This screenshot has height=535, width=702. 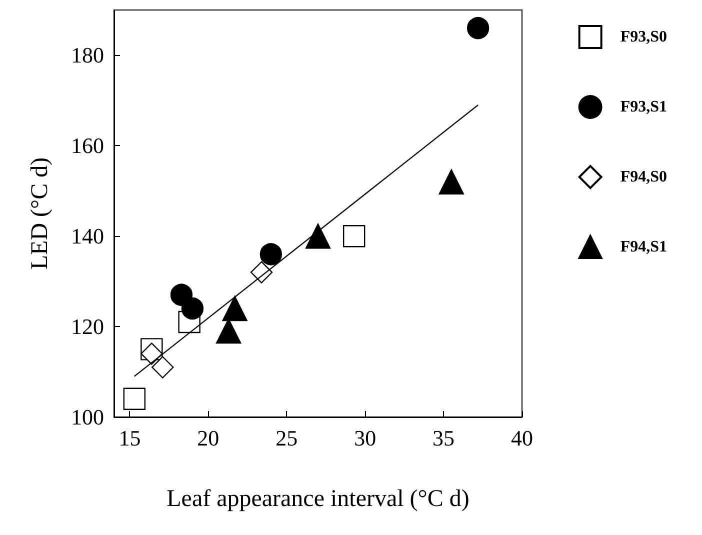 What do you see at coordinates (208, 438) in the screenshot?
I see `x-tick-label: 20` at bounding box center [208, 438].